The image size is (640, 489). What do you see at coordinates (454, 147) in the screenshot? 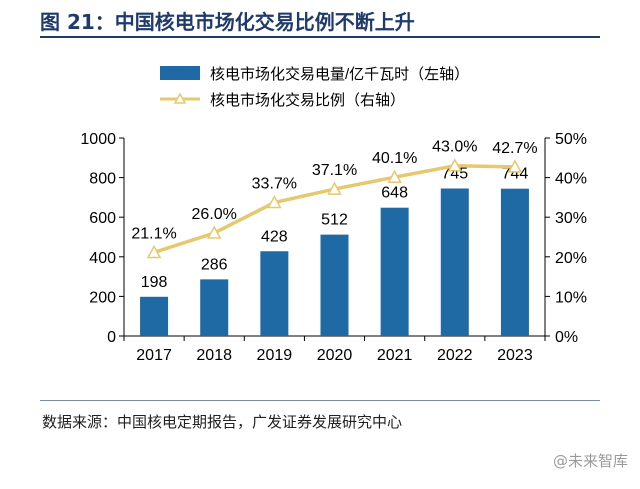
I see `ratio-value-label: 43.0%` at bounding box center [454, 147].